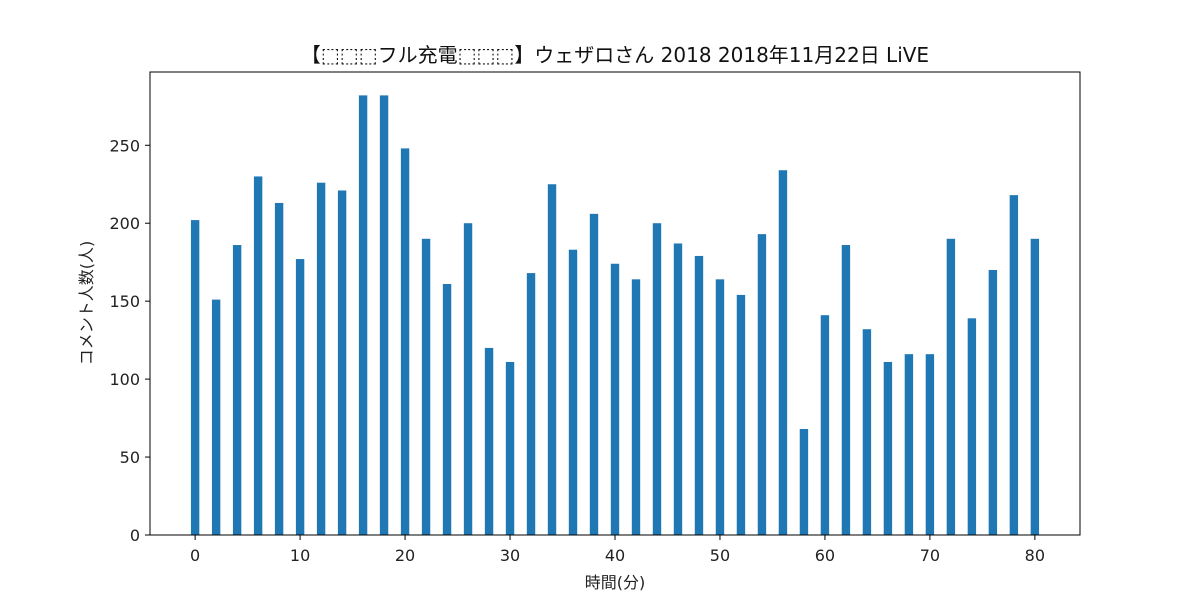  What do you see at coordinates (510, 555) in the screenshot?
I see `x-tick-label: 30` at bounding box center [510, 555].